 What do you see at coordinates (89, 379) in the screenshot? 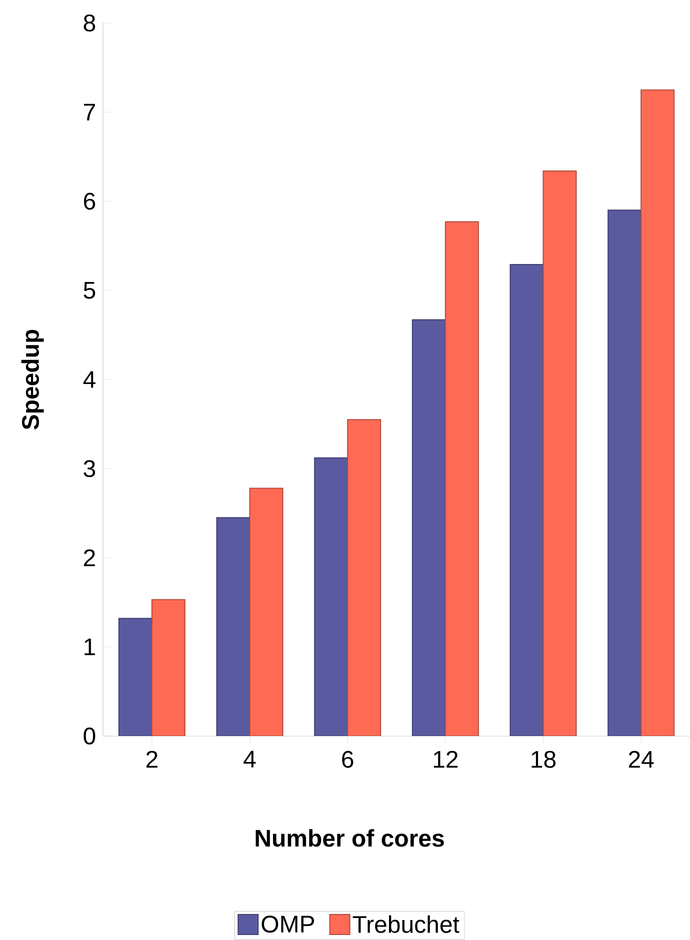
I see `y-tick-label: 4` at bounding box center [89, 379].